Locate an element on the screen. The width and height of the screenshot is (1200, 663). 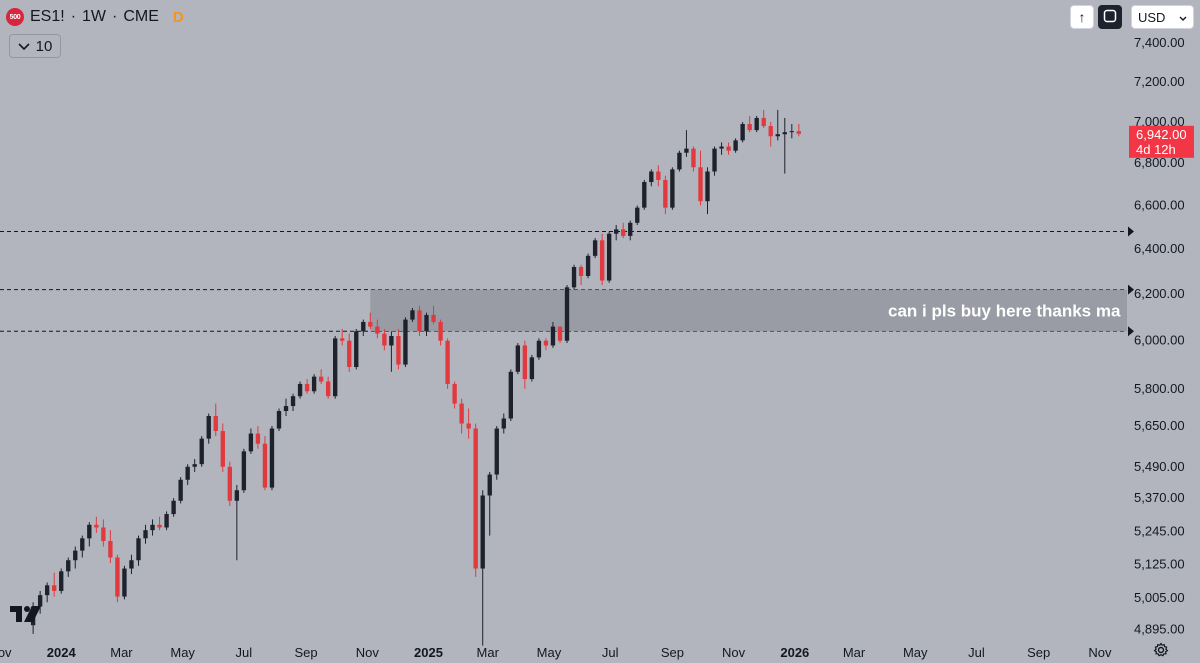
settings-gear-icon is located at coordinates (1161, 652).